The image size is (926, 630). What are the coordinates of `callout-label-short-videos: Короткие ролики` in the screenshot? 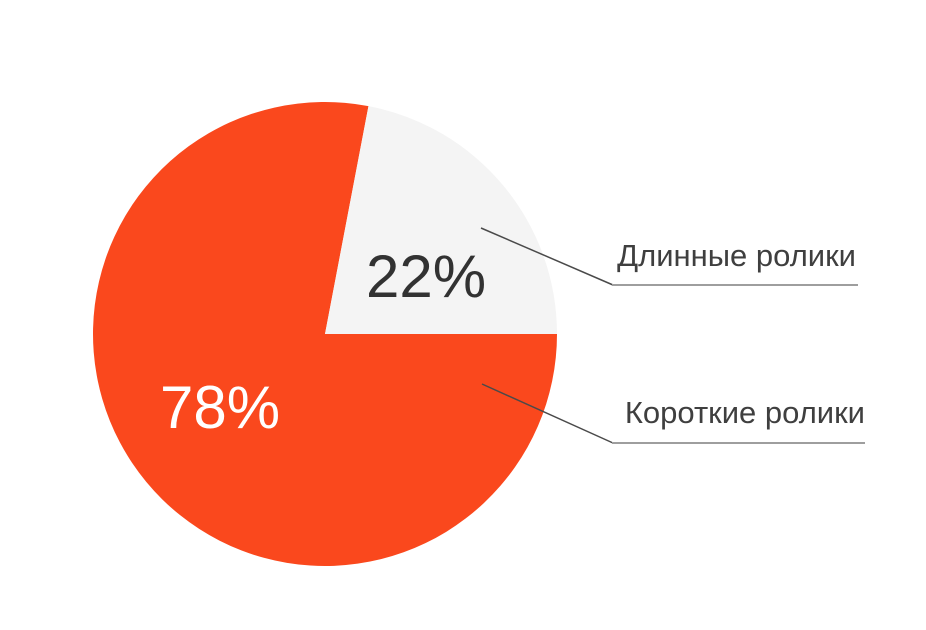 It's located at (744, 412).